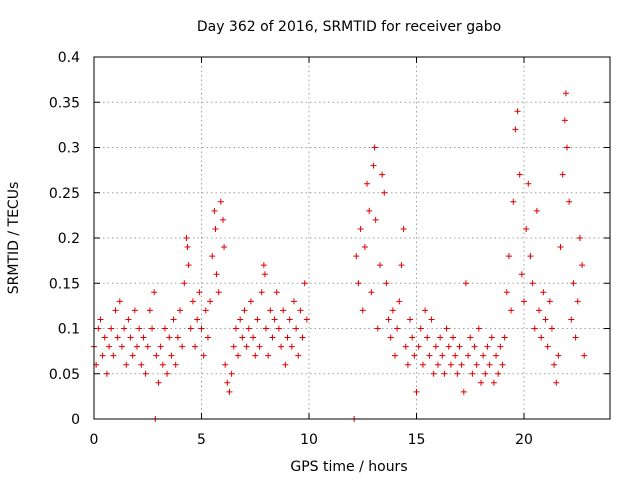 The height and width of the screenshot is (480, 640). I want to click on x-tick-labels: 0 5 10 15 20, so click(311, 440).